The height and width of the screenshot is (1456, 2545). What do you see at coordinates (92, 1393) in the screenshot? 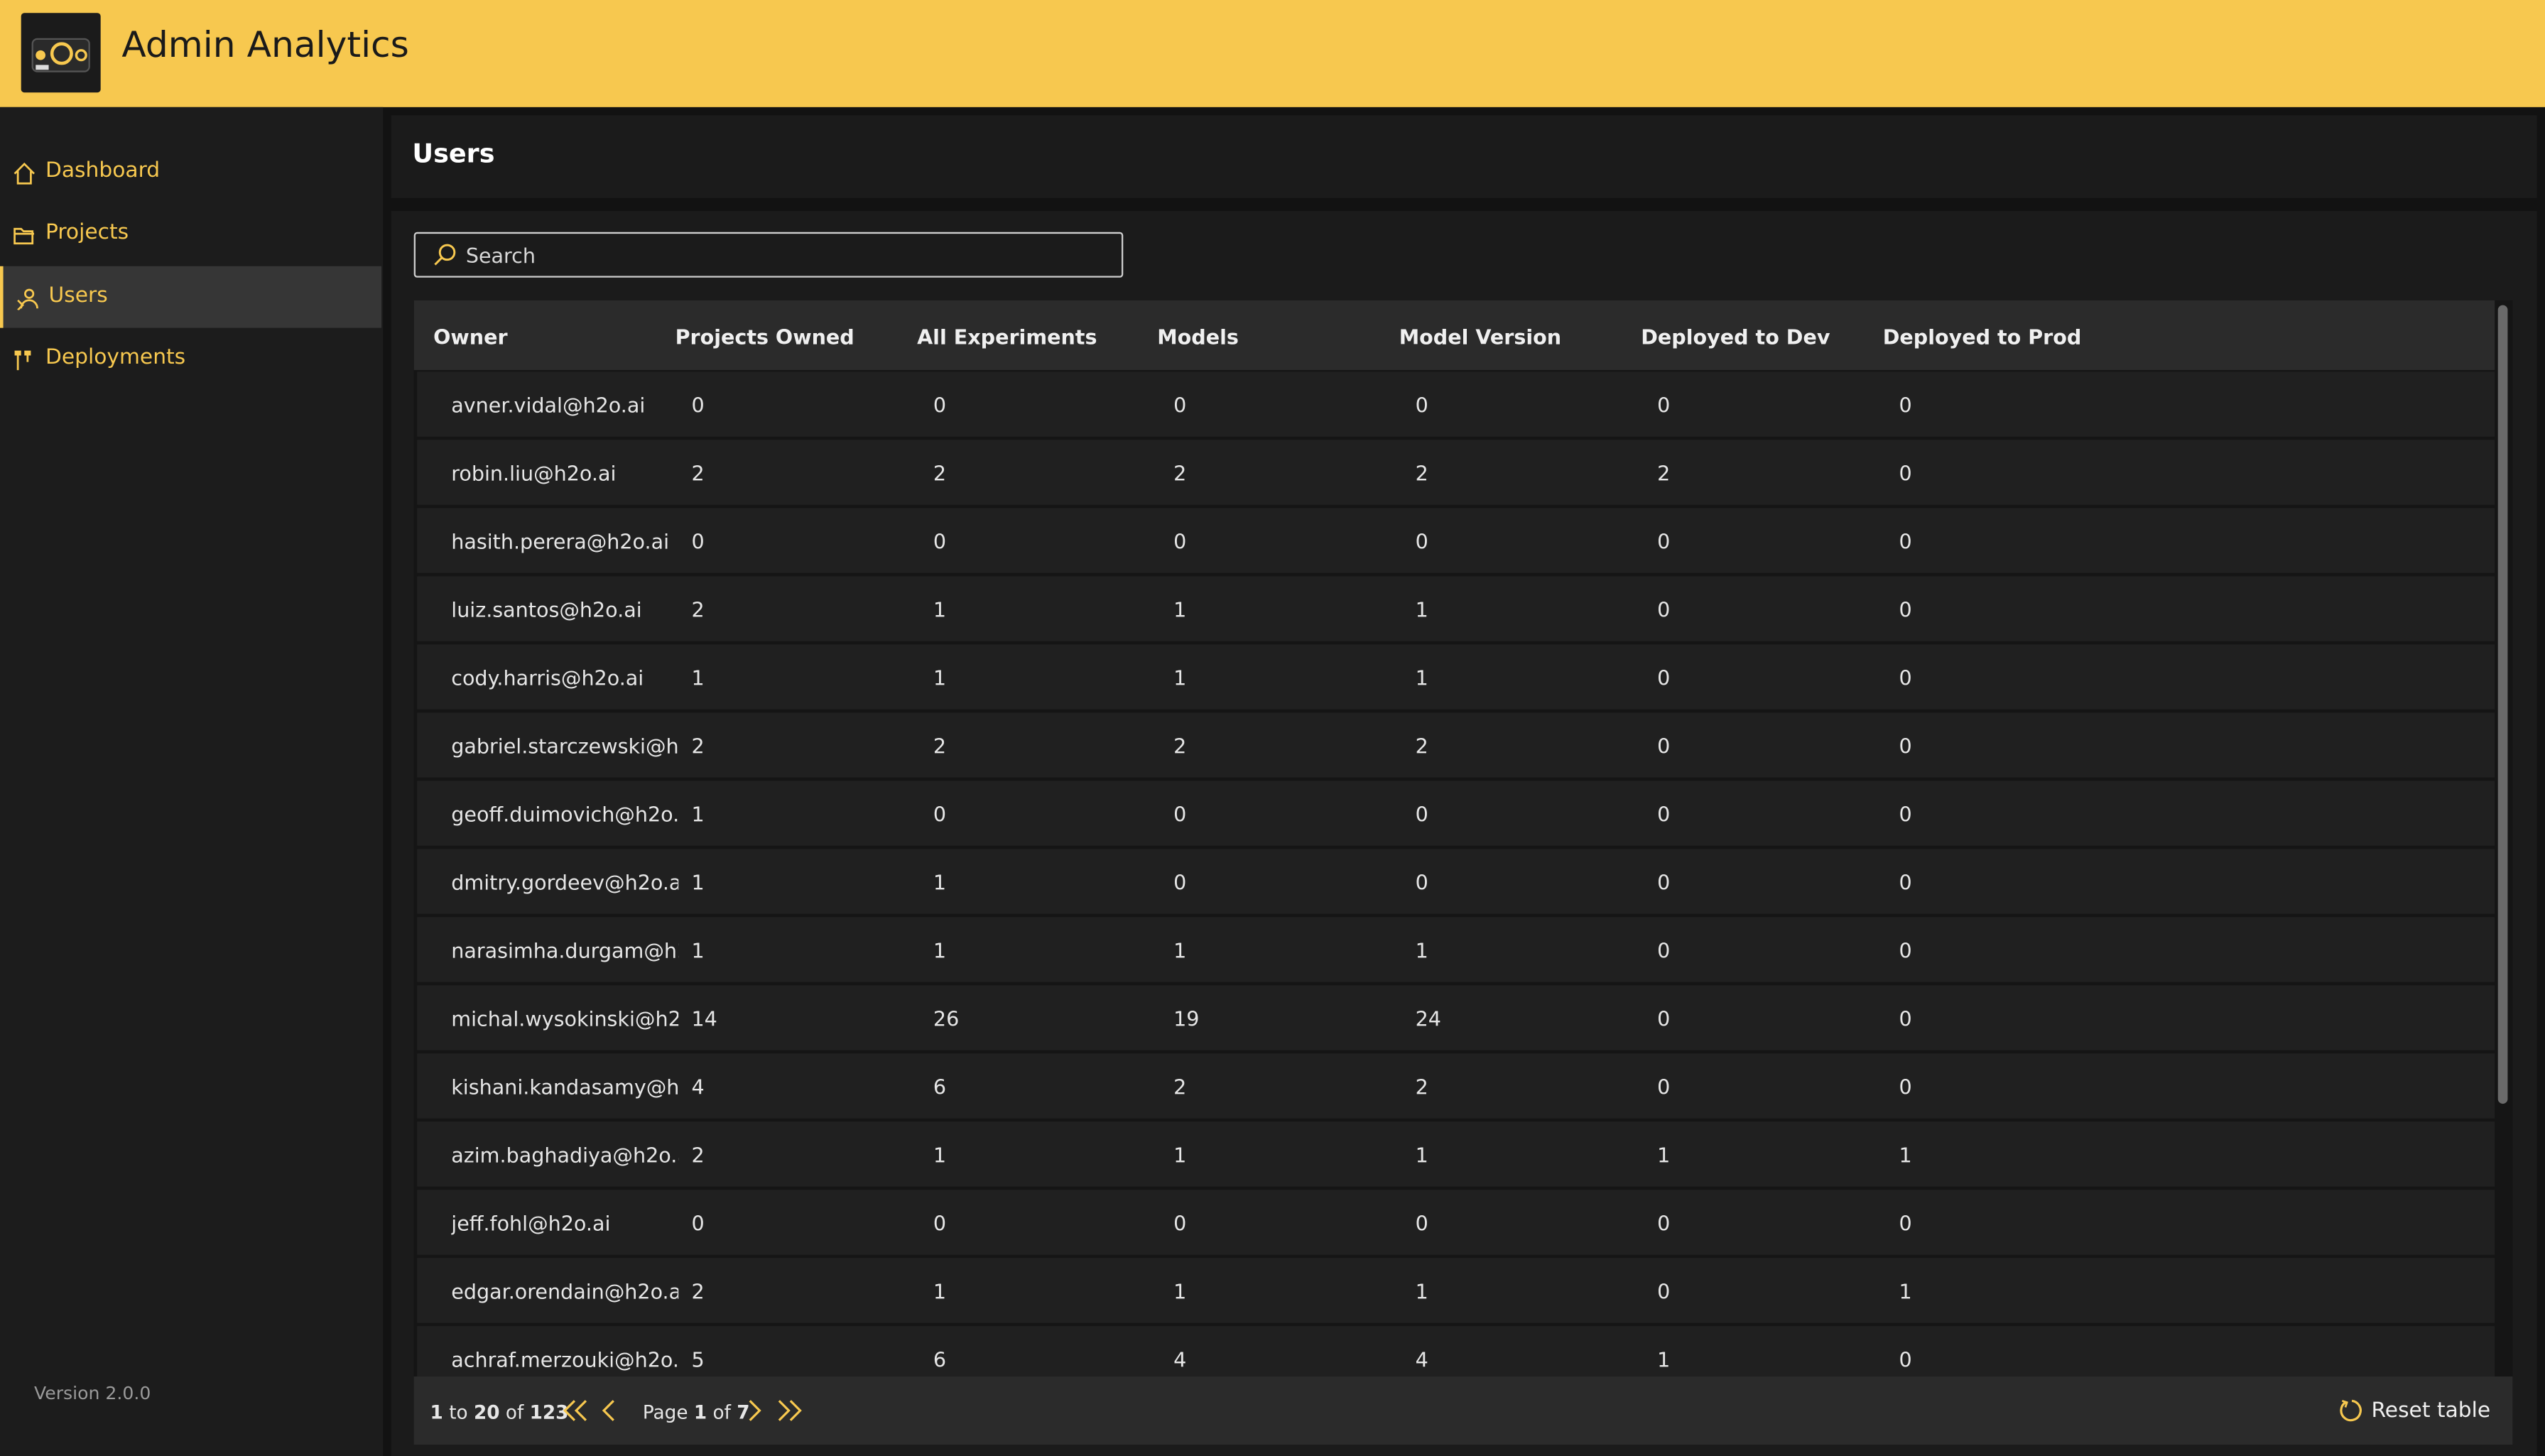
I see `version: Version 2.0.0` at bounding box center [92, 1393].